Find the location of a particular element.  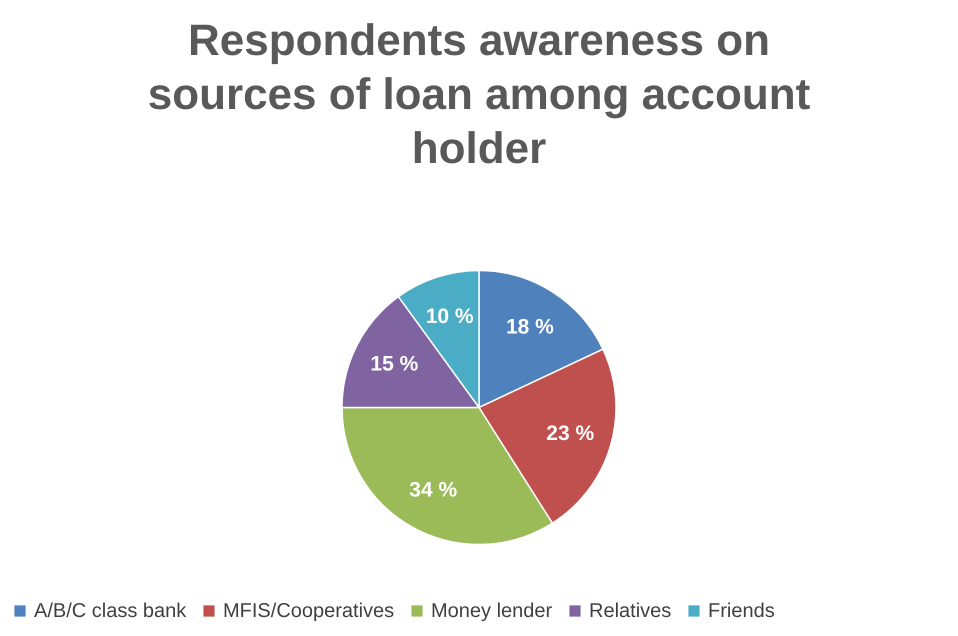

legend-label: Friends is located at coordinates (741, 611).